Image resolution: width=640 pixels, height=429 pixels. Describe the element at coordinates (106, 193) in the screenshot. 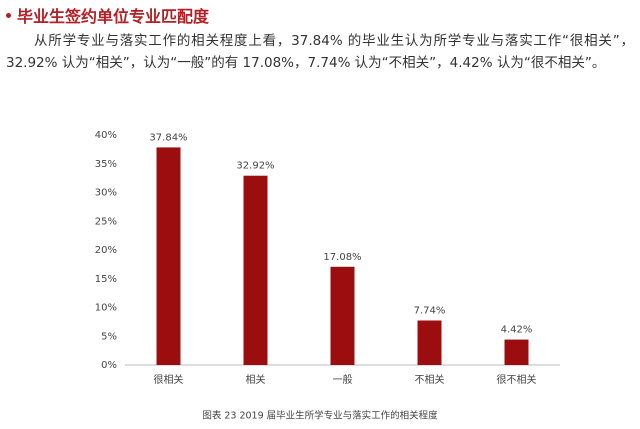

I see `y-tick-label: 30%` at that location.